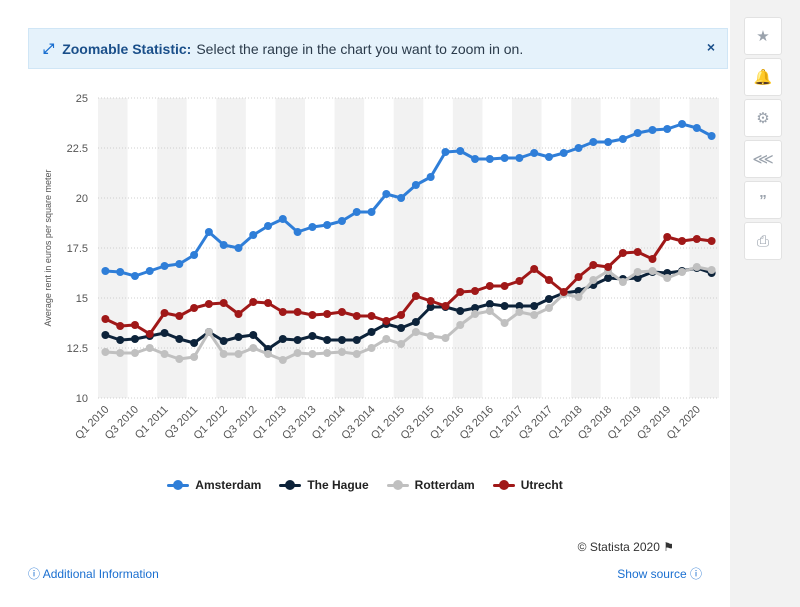 Image resolution: width=800 pixels, height=607 pixels. I want to click on statista-credit: © Statista 2020 ⚑, so click(626, 547).